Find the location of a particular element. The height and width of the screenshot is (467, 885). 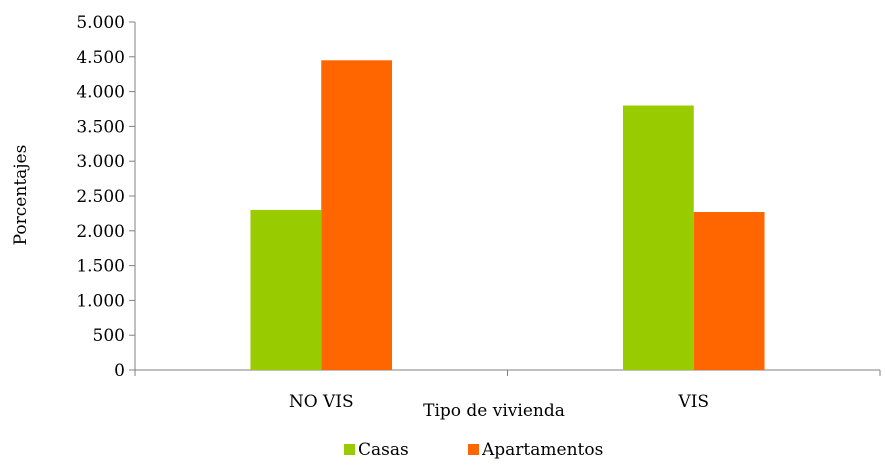

y-tick-label: 5.000 is located at coordinates (100, 23).